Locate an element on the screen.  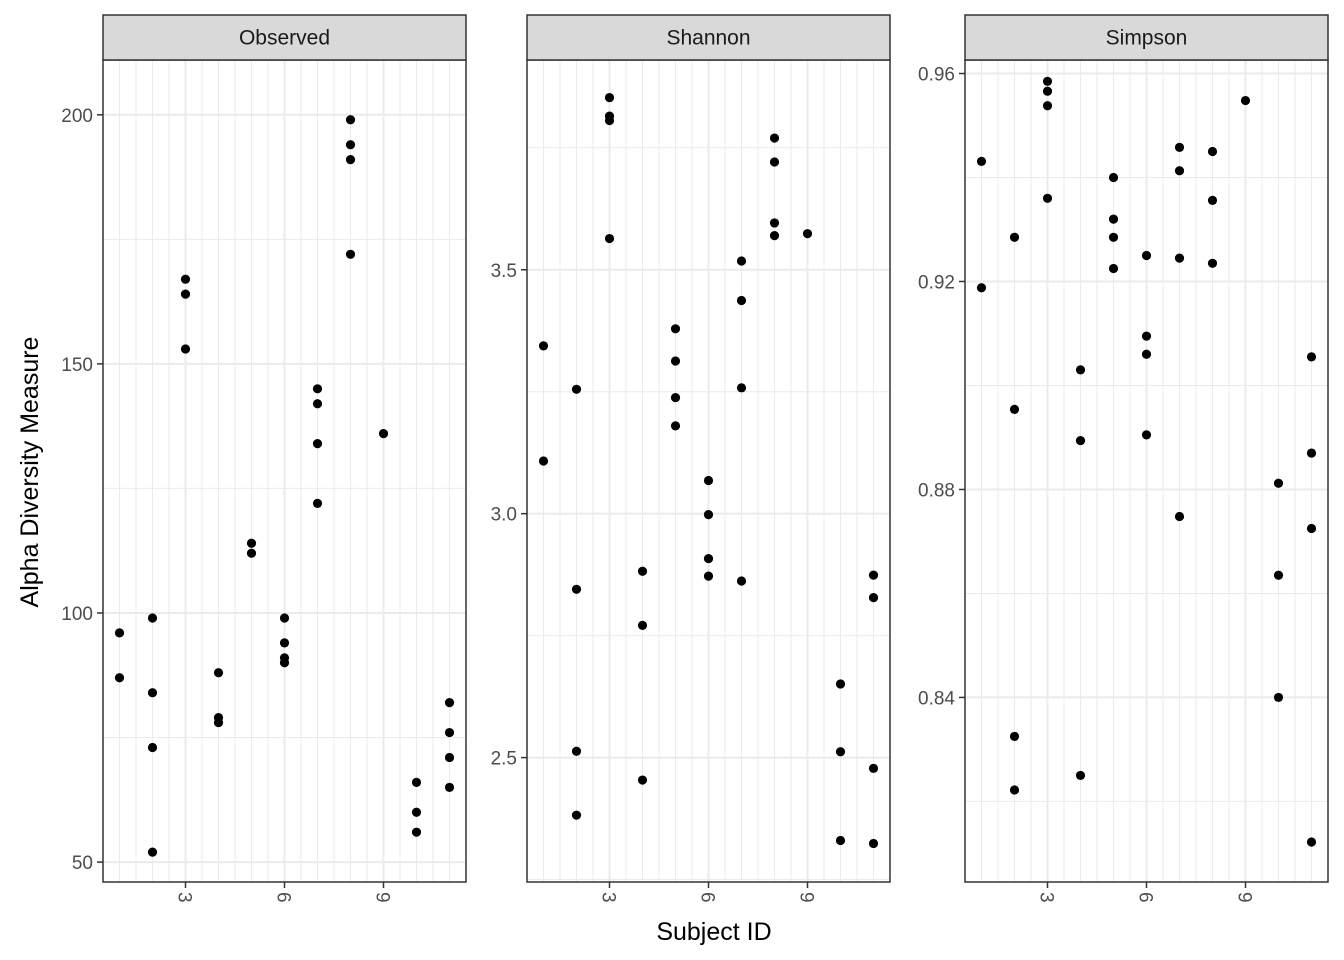
y-tick-label: 3.5 is located at coordinates (504, 271).